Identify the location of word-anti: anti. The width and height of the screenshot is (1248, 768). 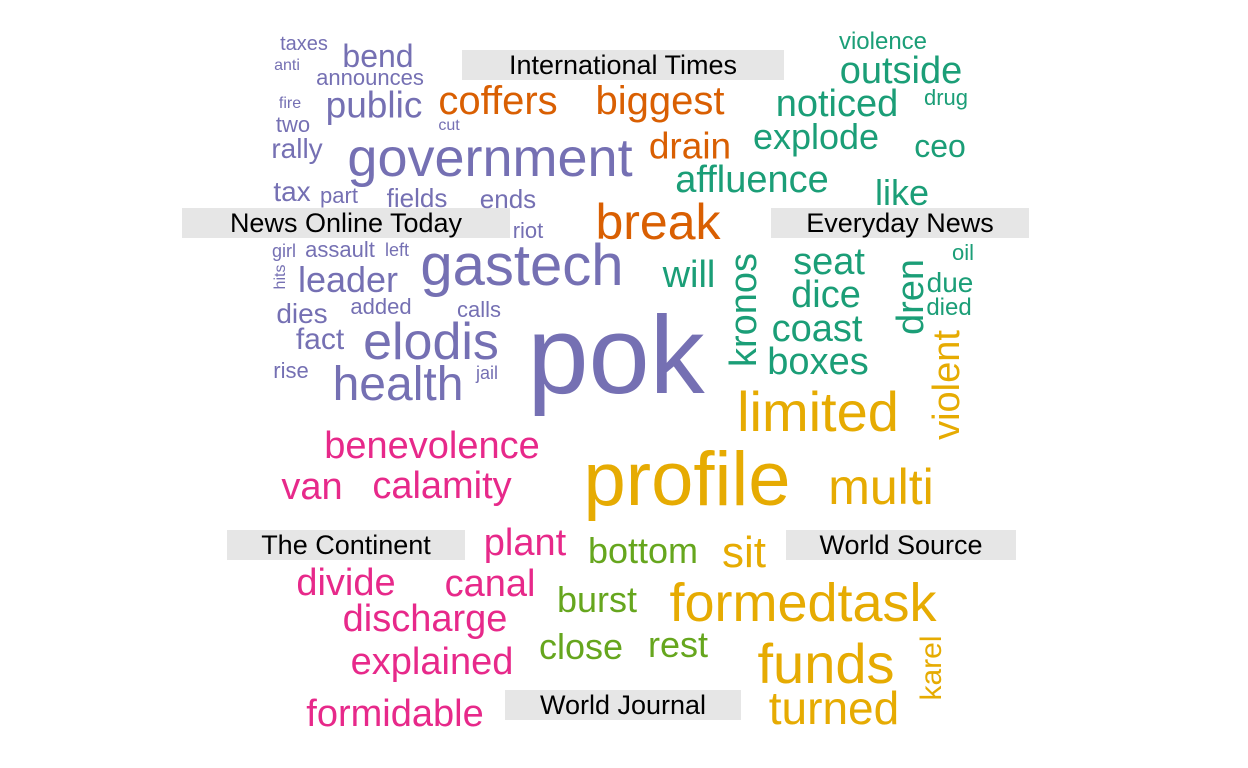
(287, 65).